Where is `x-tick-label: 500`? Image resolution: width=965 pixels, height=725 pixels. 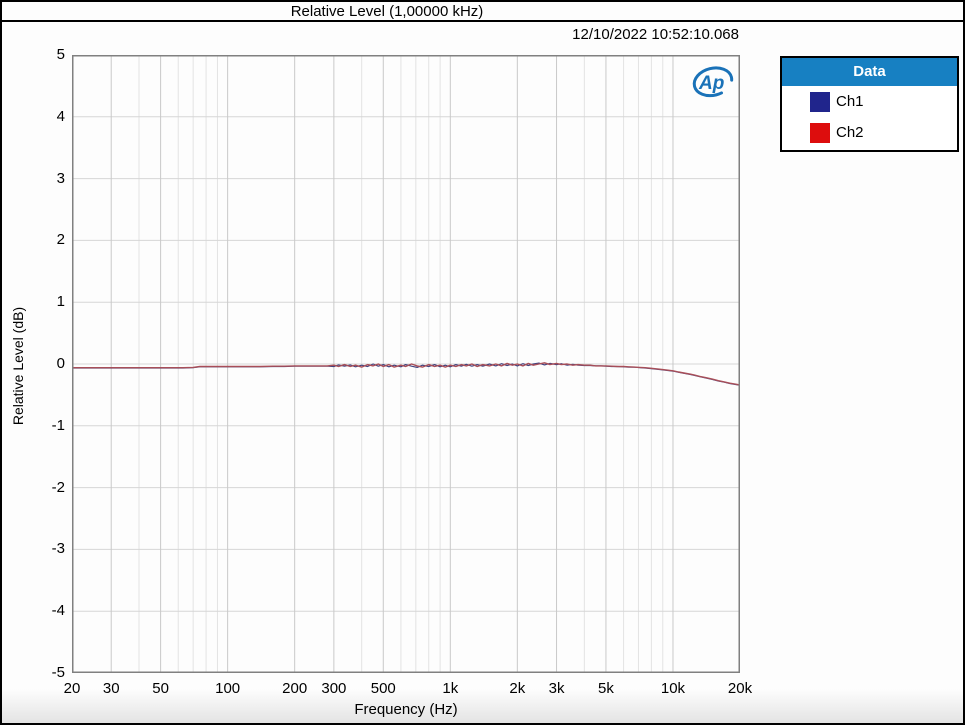
x-tick-label: 500 is located at coordinates (383, 688).